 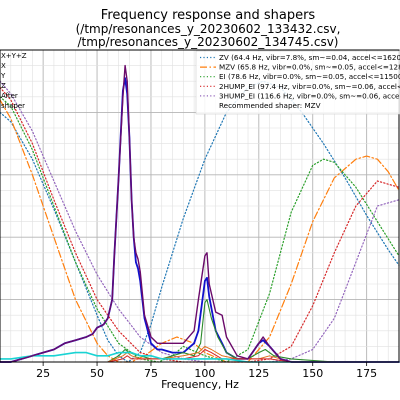 What do you see at coordinates (151, 373) in the screenshot?
I see `x-tick-label: 75` at bounding box center [151, 373].